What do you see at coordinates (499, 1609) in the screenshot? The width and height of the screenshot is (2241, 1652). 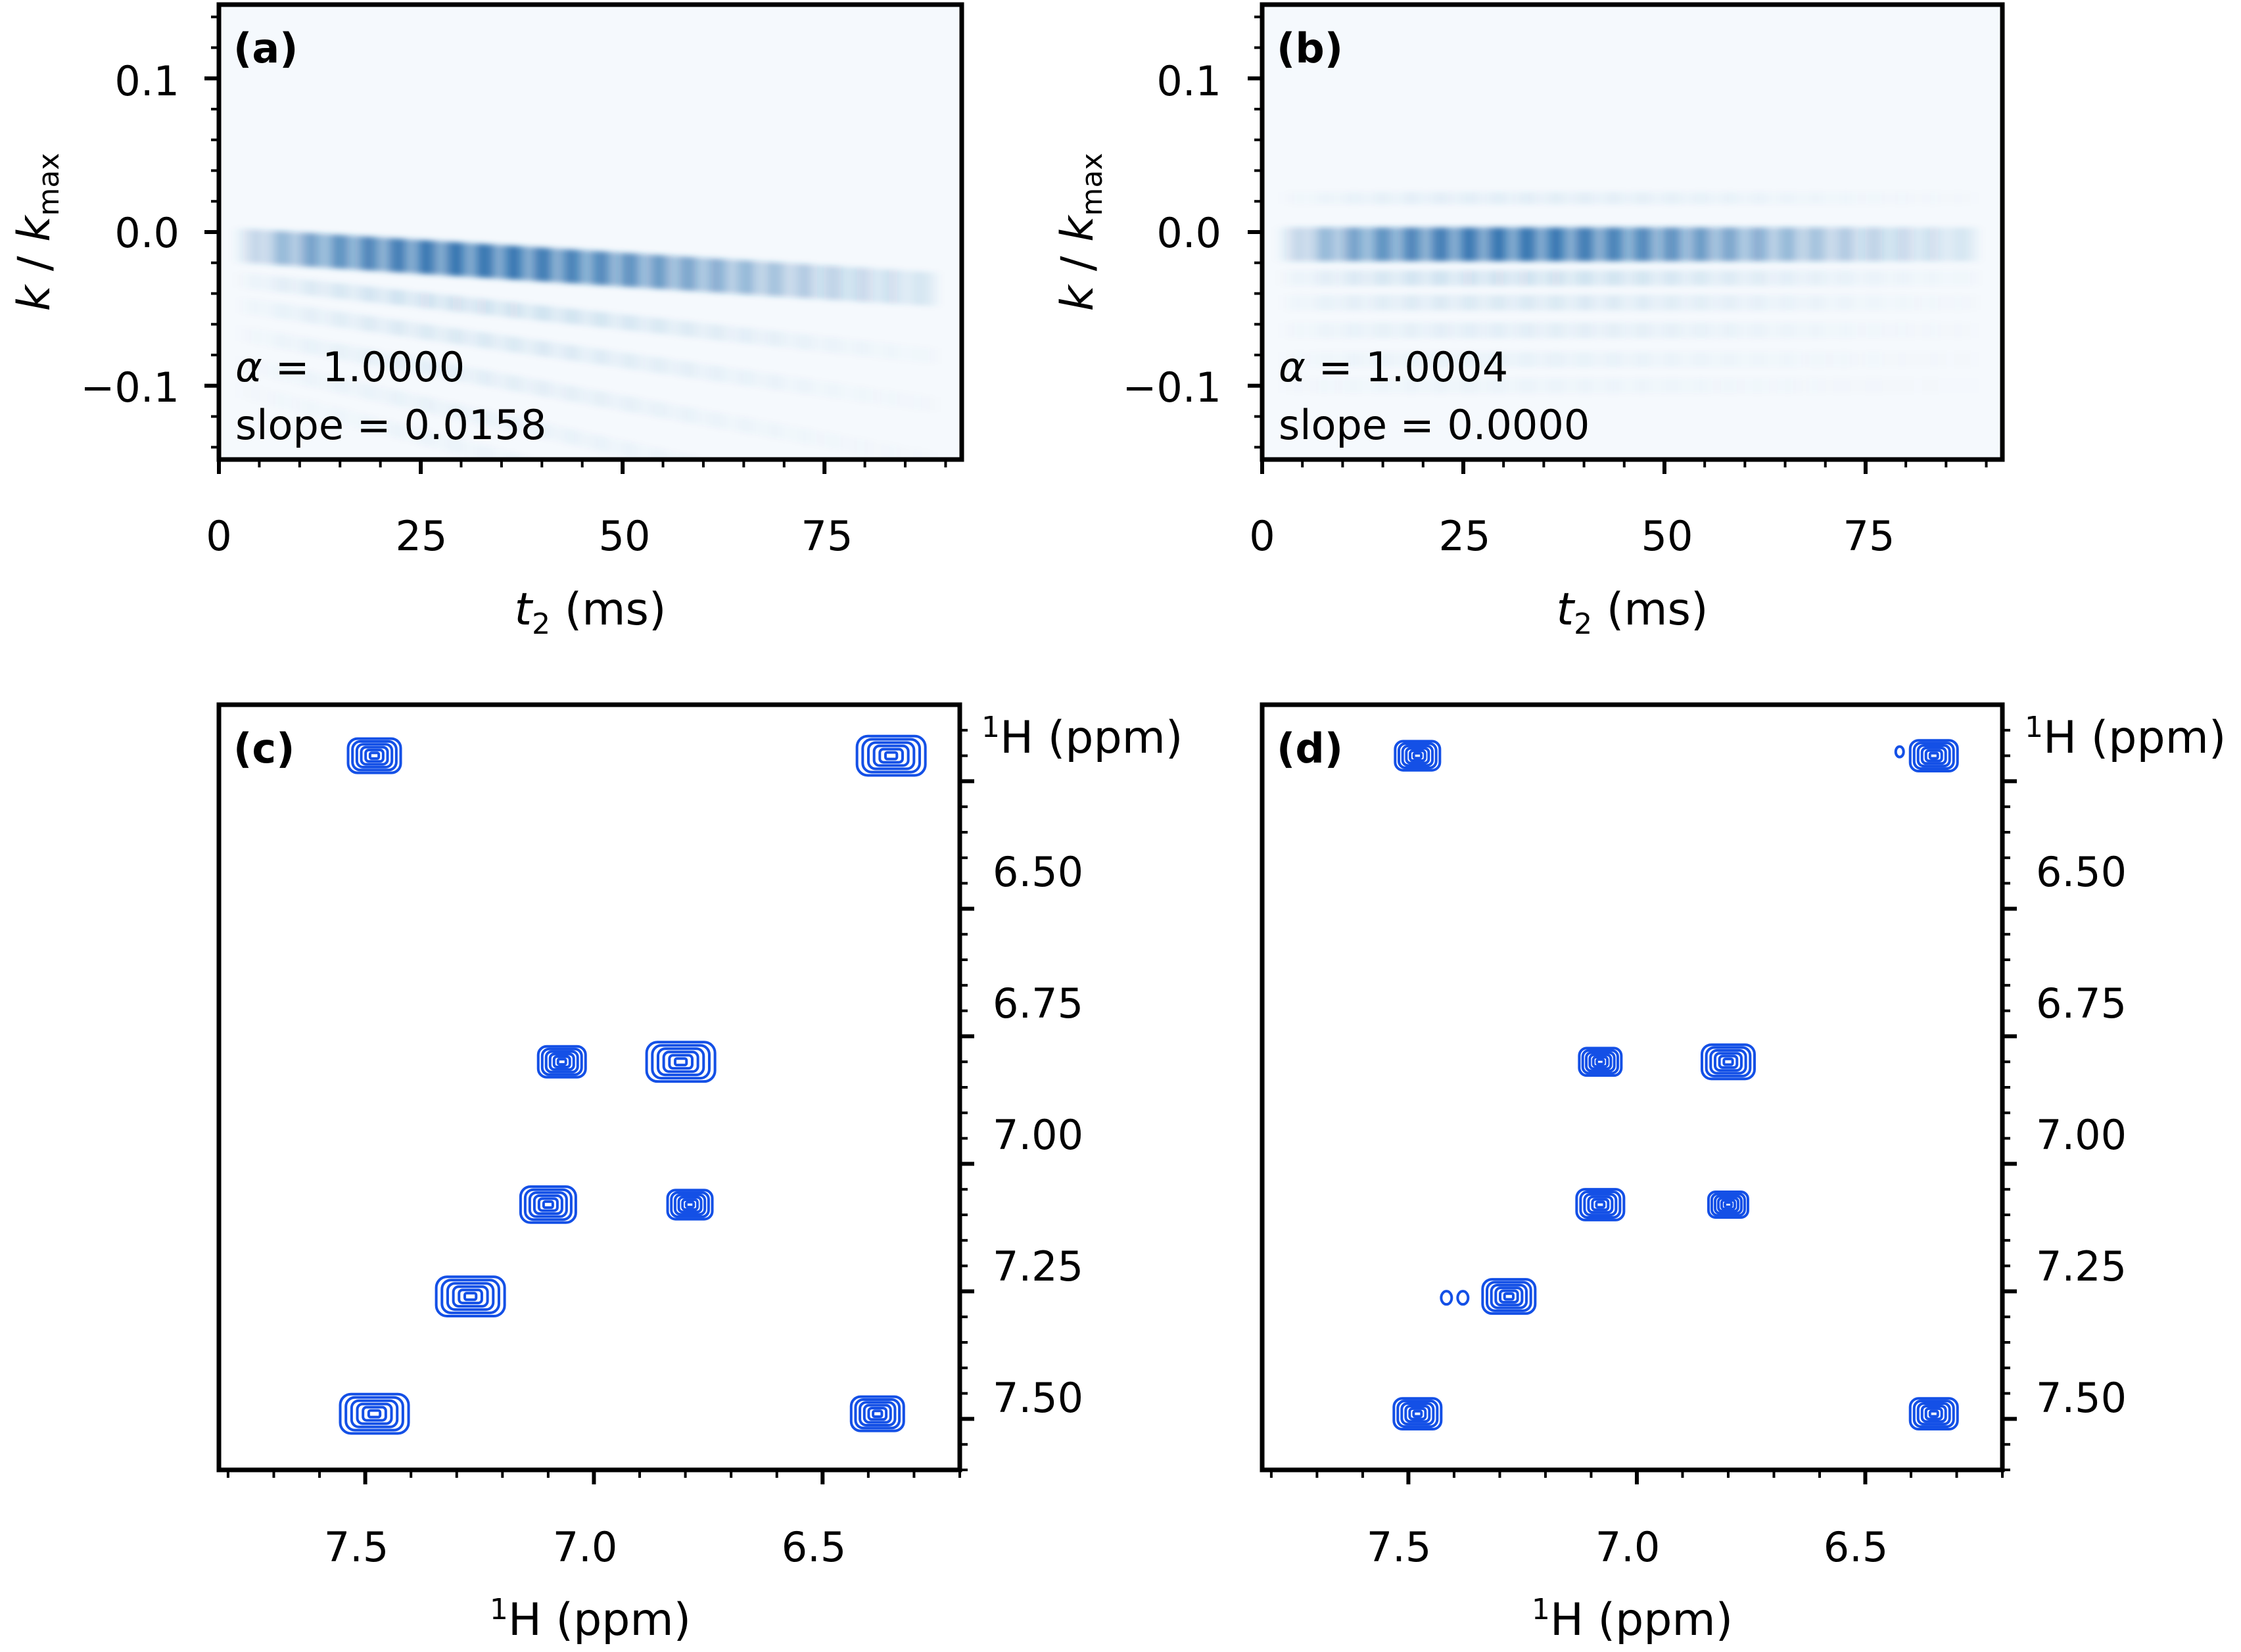 I see `xlabel-sup: 1` at bounding box center [499, 1609].